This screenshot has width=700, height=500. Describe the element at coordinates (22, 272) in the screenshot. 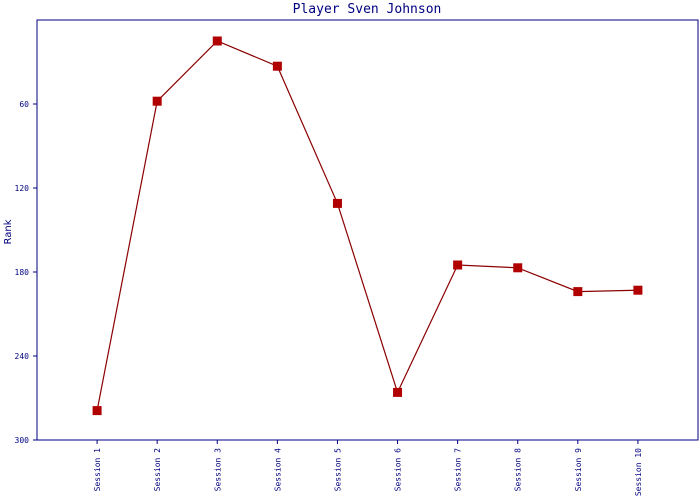

I see `y-tick-label: 180` at that location.